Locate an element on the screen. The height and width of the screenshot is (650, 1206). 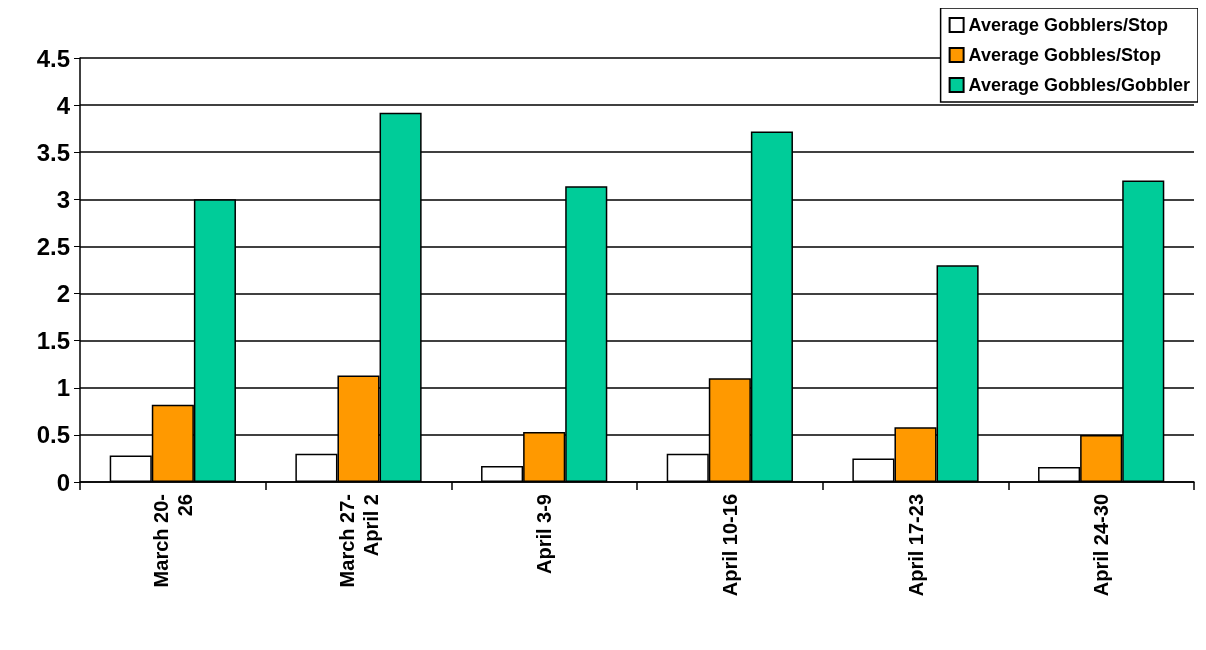
y-tick-label: 2 is located at coordinates (63, 294).